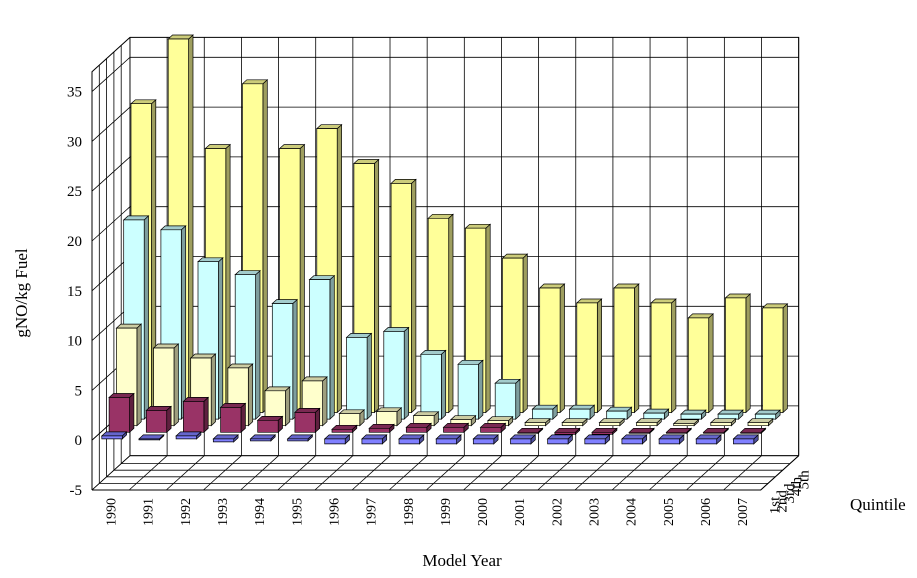 This screenshot has width=917, height=578. I want to click on x-tick-label: 1999, so click(446, 512).